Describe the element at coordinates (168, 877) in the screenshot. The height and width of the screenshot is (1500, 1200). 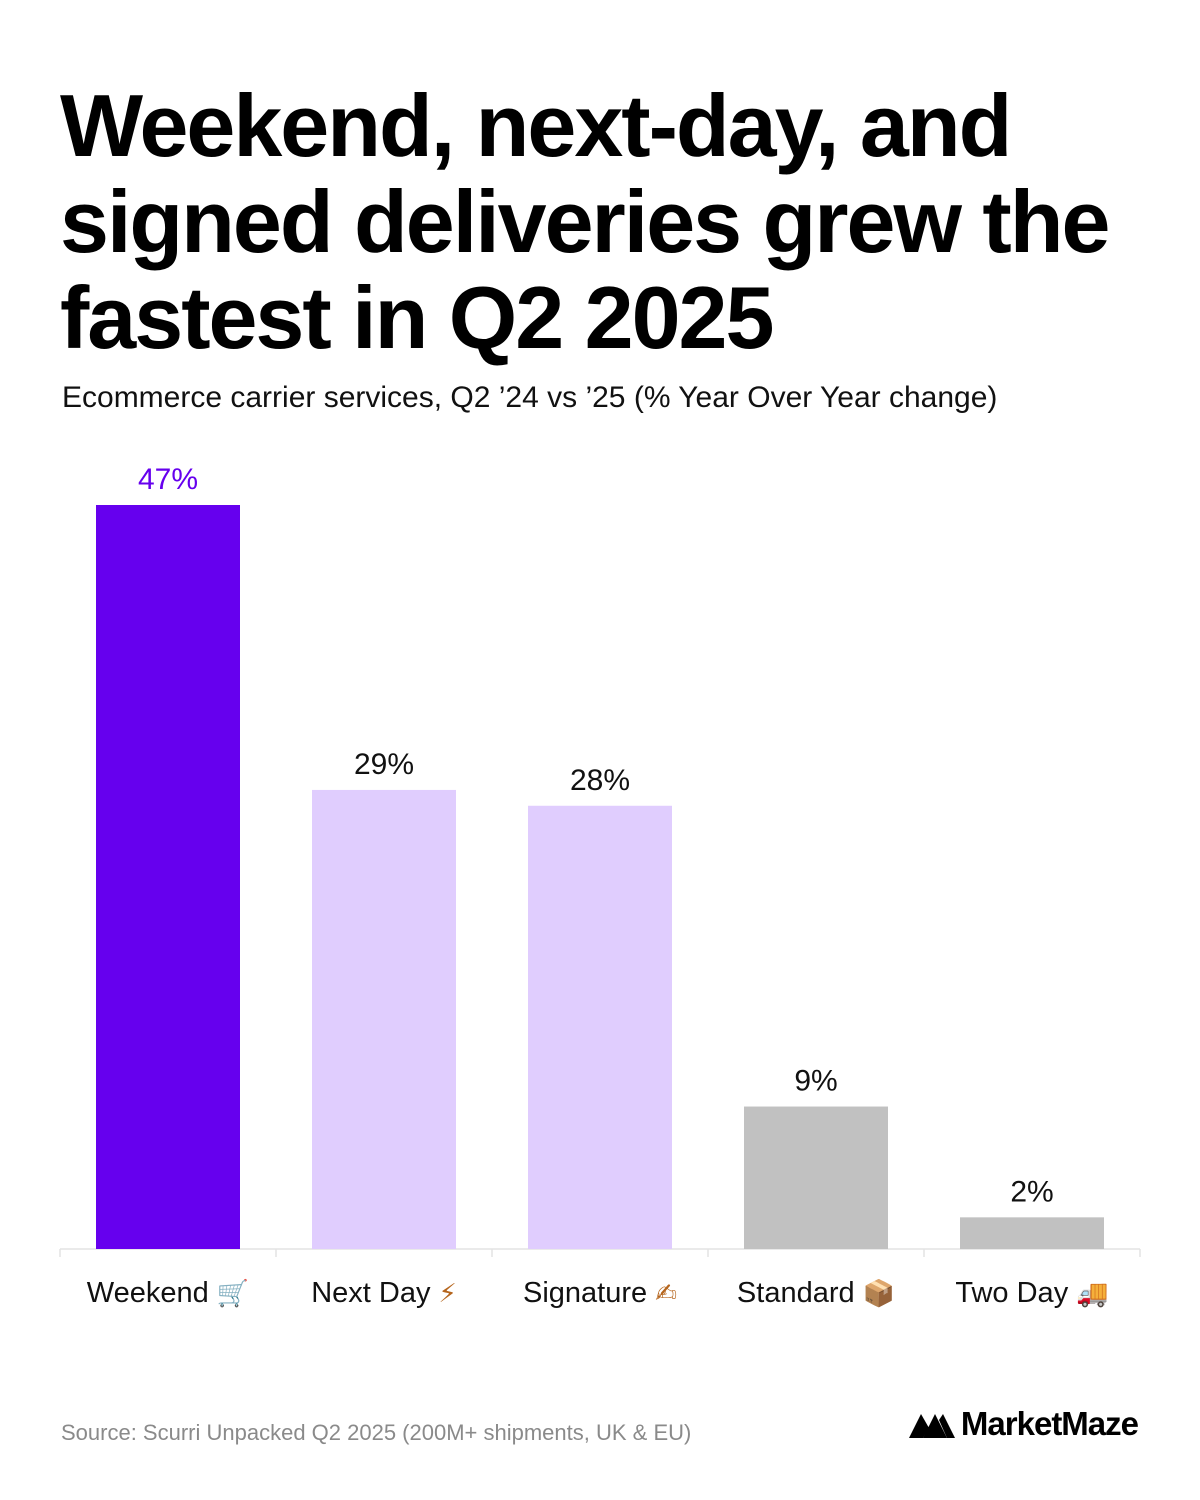
I see `bar-weekend` at that location.